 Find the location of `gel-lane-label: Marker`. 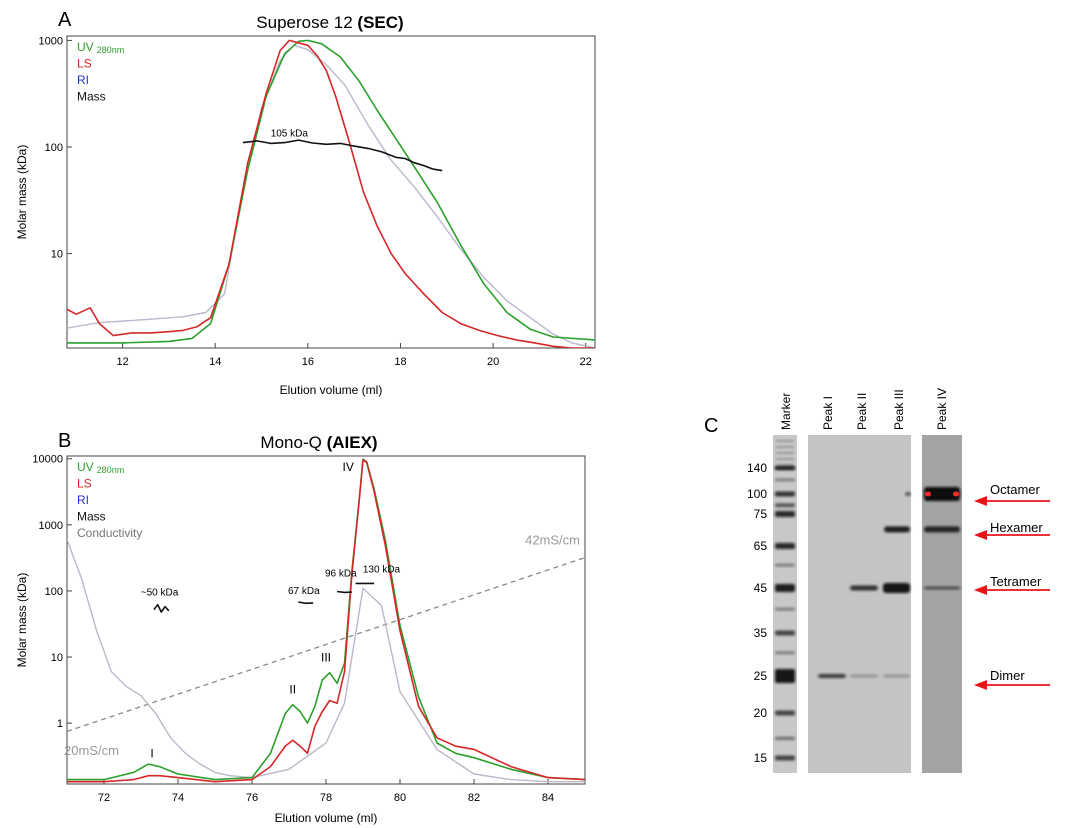

gel-lane-label: Marker is located at coordinates (786, 411).